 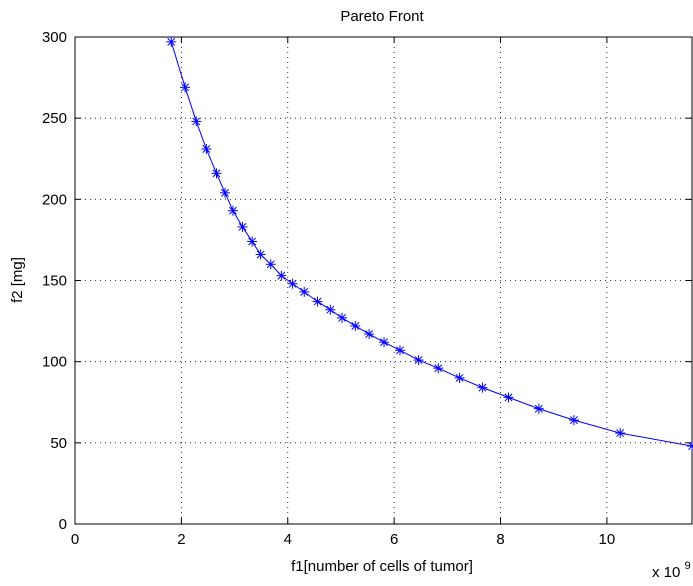 I want to click on chart-title: Pareto Front, so click(x=382, y=16).